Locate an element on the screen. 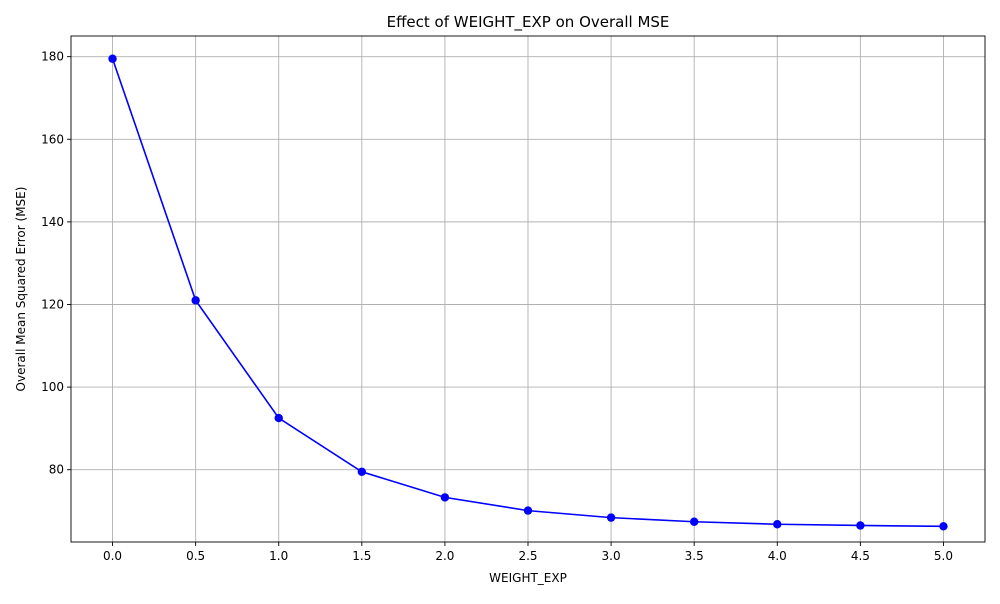 This screenshot has height=604, width=1000. x-tick-label: 5.0 is located at coordinates (943, 556).